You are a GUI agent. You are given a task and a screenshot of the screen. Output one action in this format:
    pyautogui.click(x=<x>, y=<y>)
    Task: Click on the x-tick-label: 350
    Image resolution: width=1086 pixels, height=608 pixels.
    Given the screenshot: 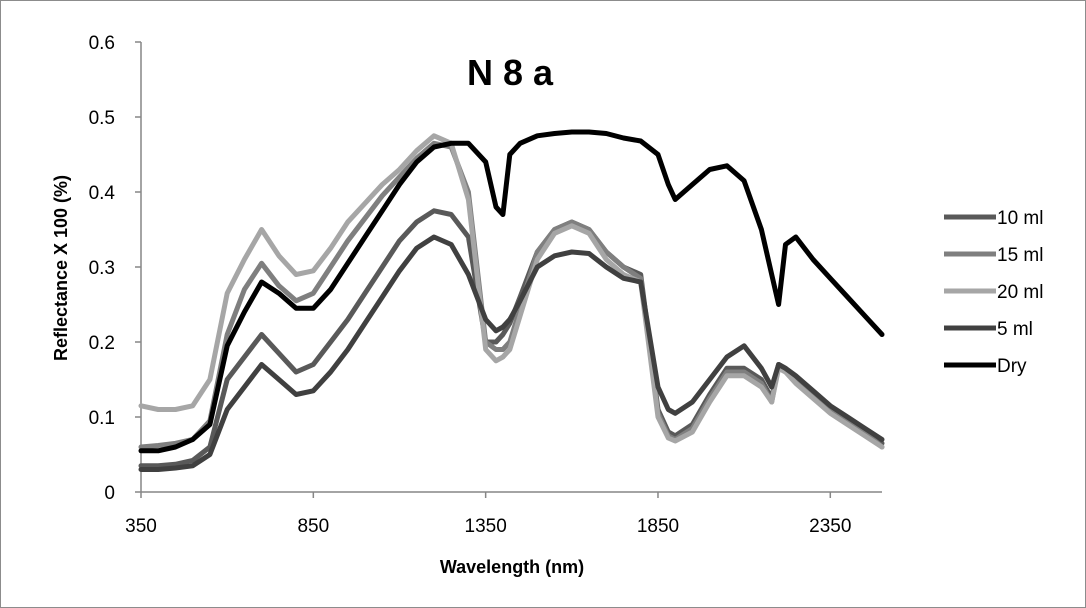 What is the action you would take?
    pyautogui.click(x=141, y=526)
    